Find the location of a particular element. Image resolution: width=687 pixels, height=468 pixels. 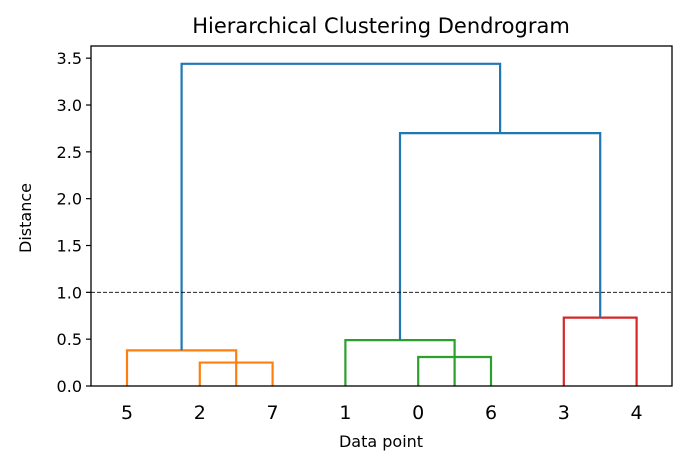

x-tick-label-6: 3 is located at coordinates (564, 413).